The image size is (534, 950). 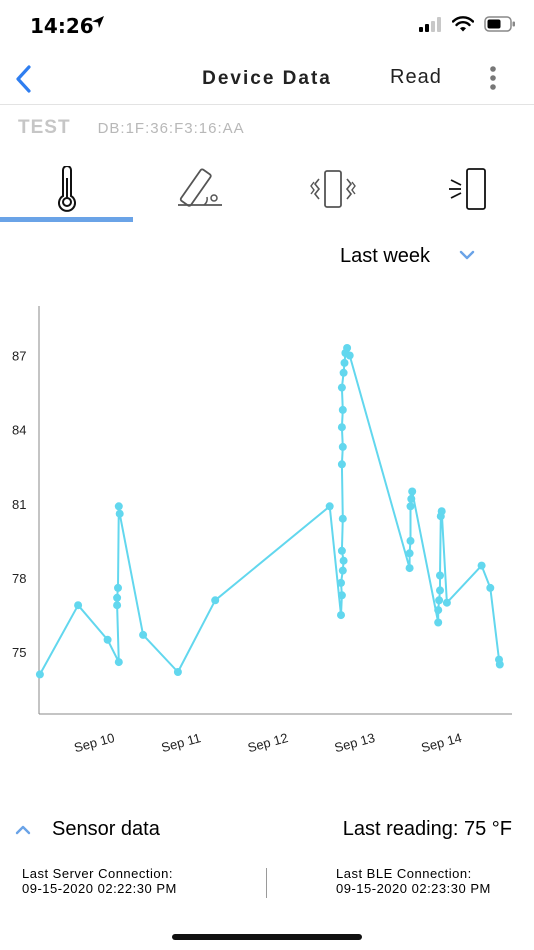 I want to click on sensor-data-toggle: Sensor data, so click(x=87, y=829).